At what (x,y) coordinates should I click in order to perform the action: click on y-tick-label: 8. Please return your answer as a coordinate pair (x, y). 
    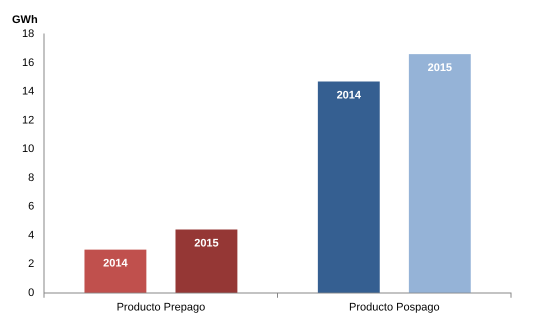
    Looking at the image, I should click on (31, 178).